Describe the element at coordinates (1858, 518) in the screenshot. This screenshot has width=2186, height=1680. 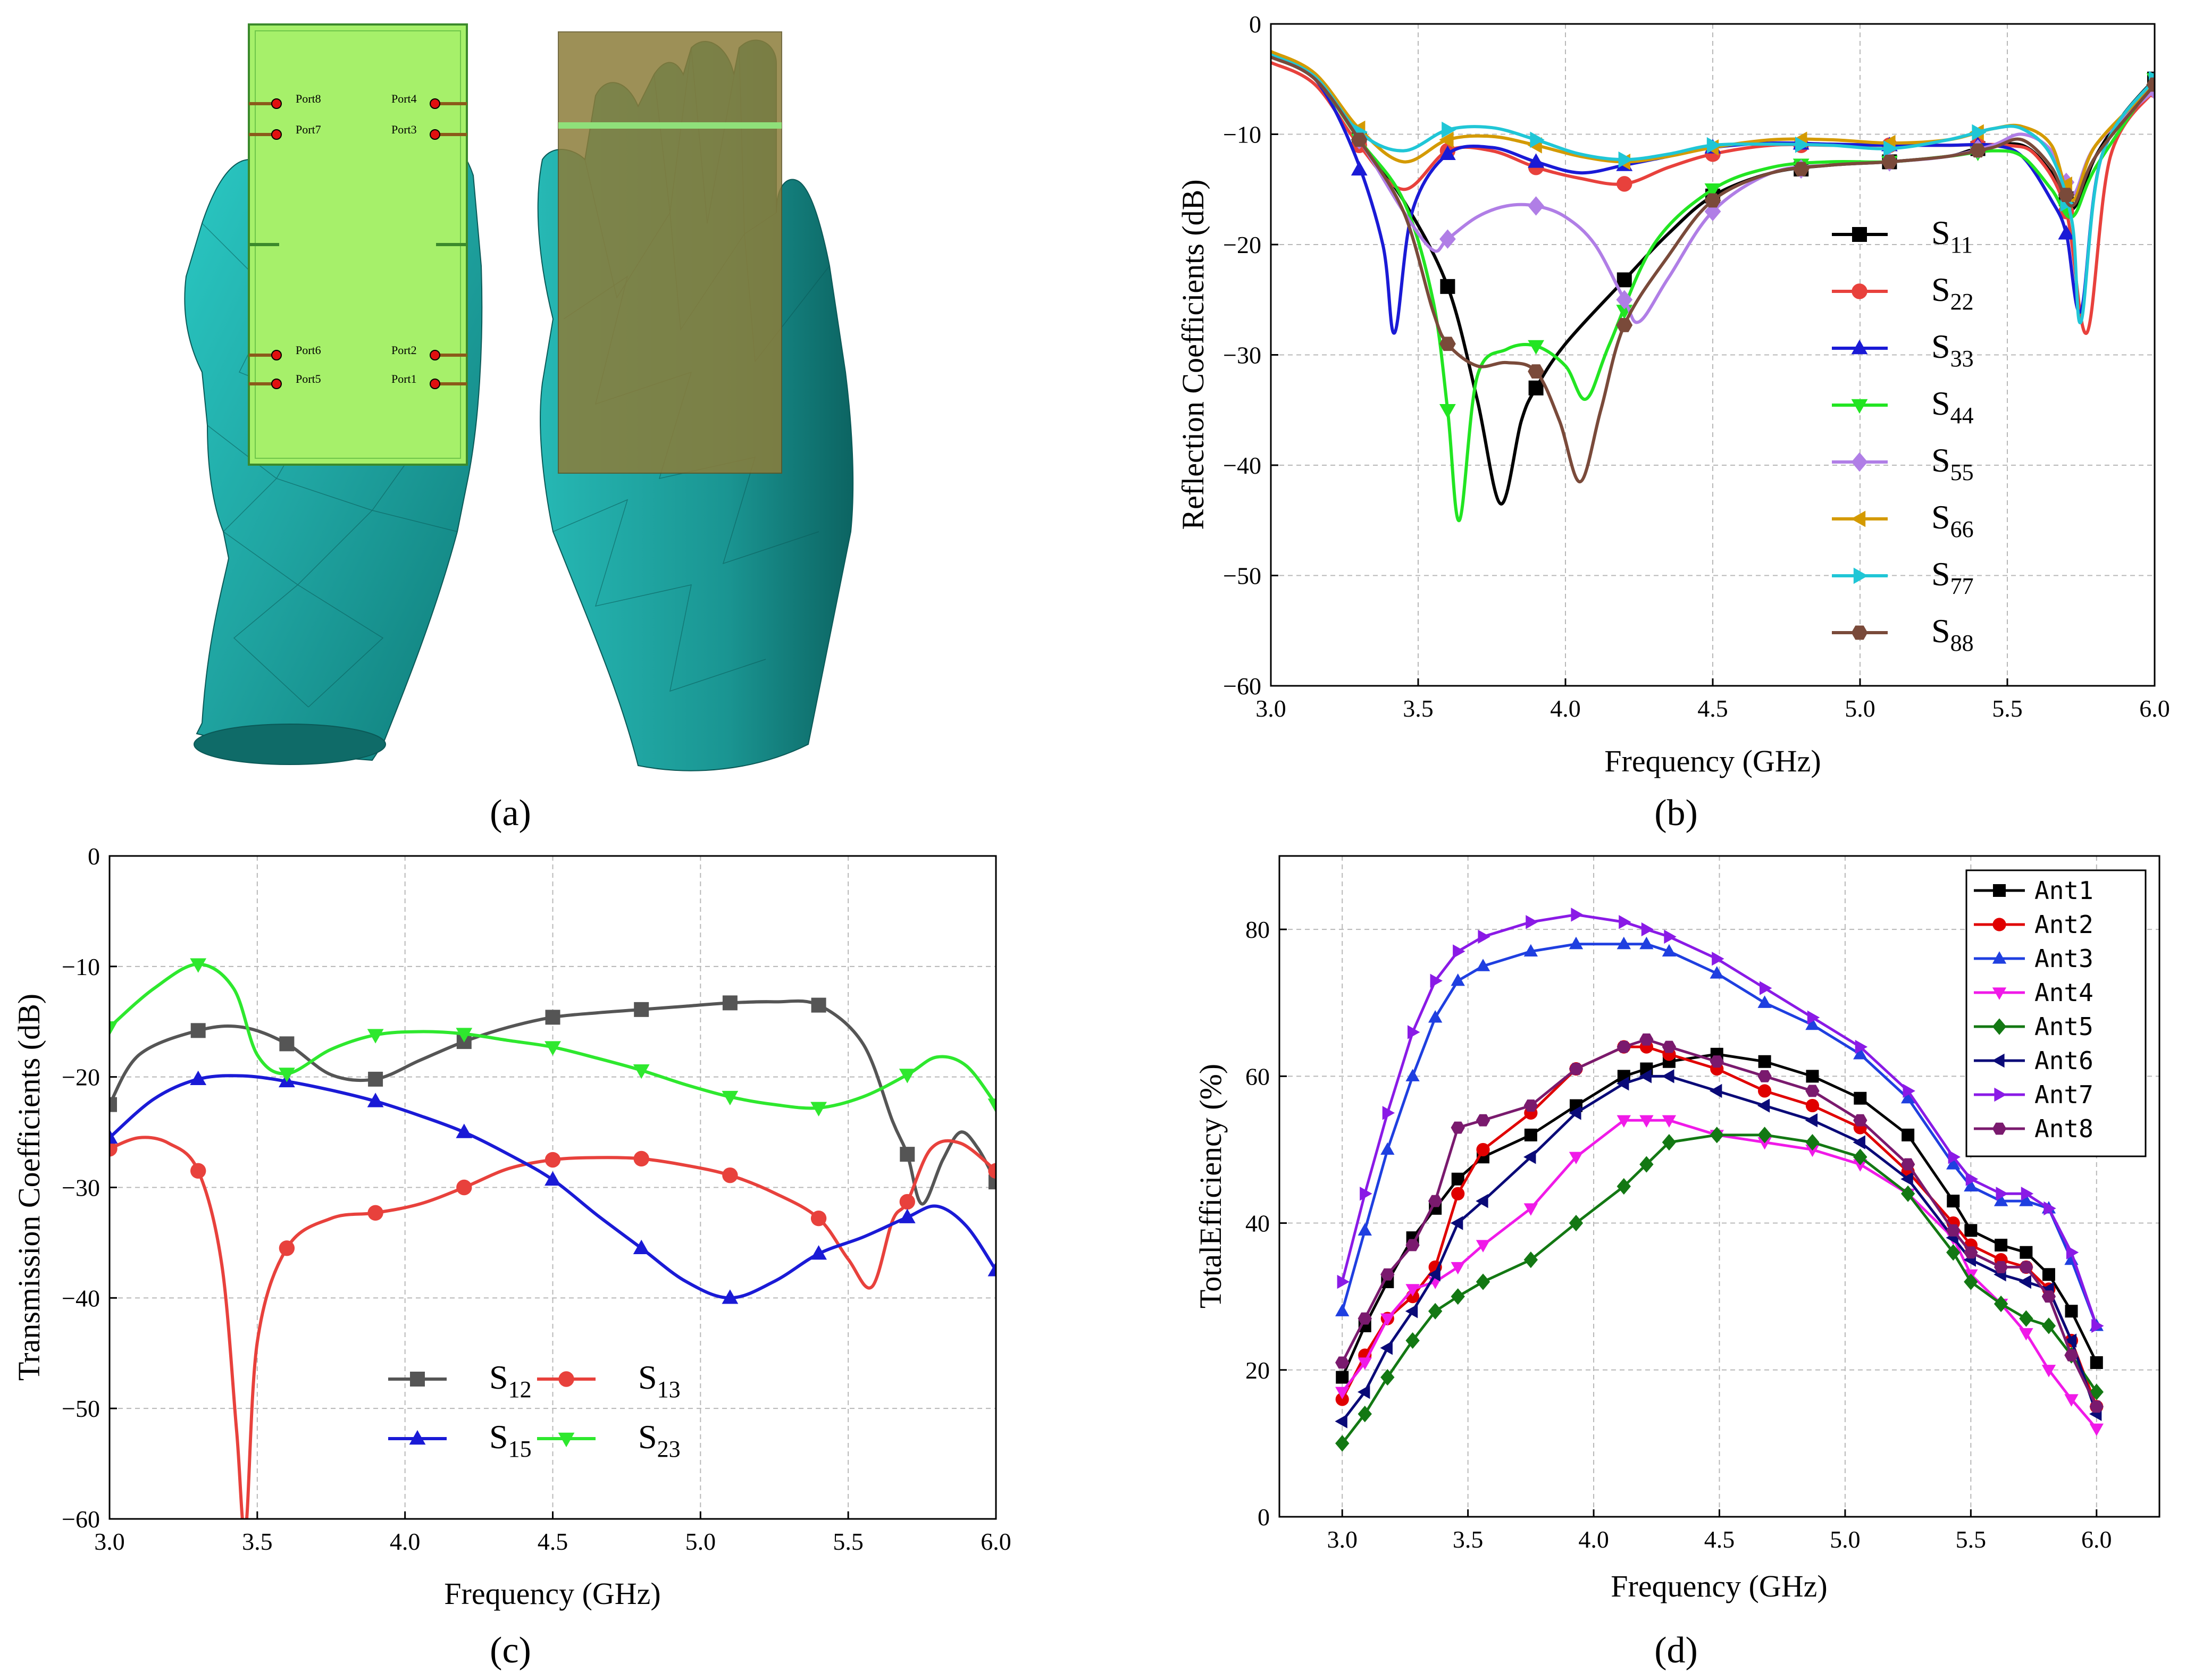
I see `legend-marker-s66` at that location.